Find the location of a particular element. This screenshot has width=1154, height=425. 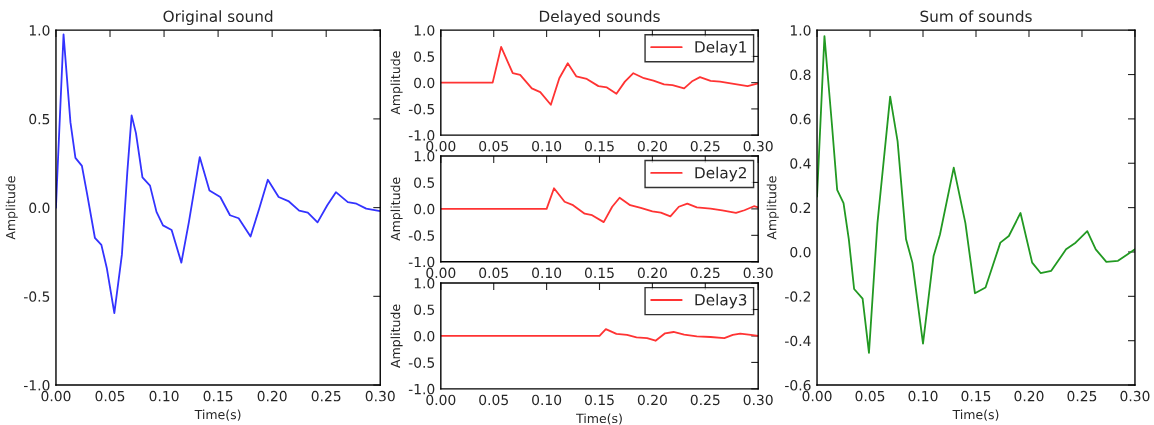

chart-title: Delayed sounds is located at coordinates (599, 18).